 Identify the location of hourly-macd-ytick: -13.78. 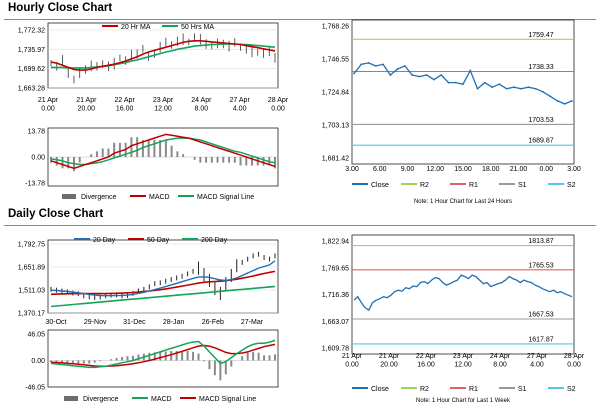
(35, 184).